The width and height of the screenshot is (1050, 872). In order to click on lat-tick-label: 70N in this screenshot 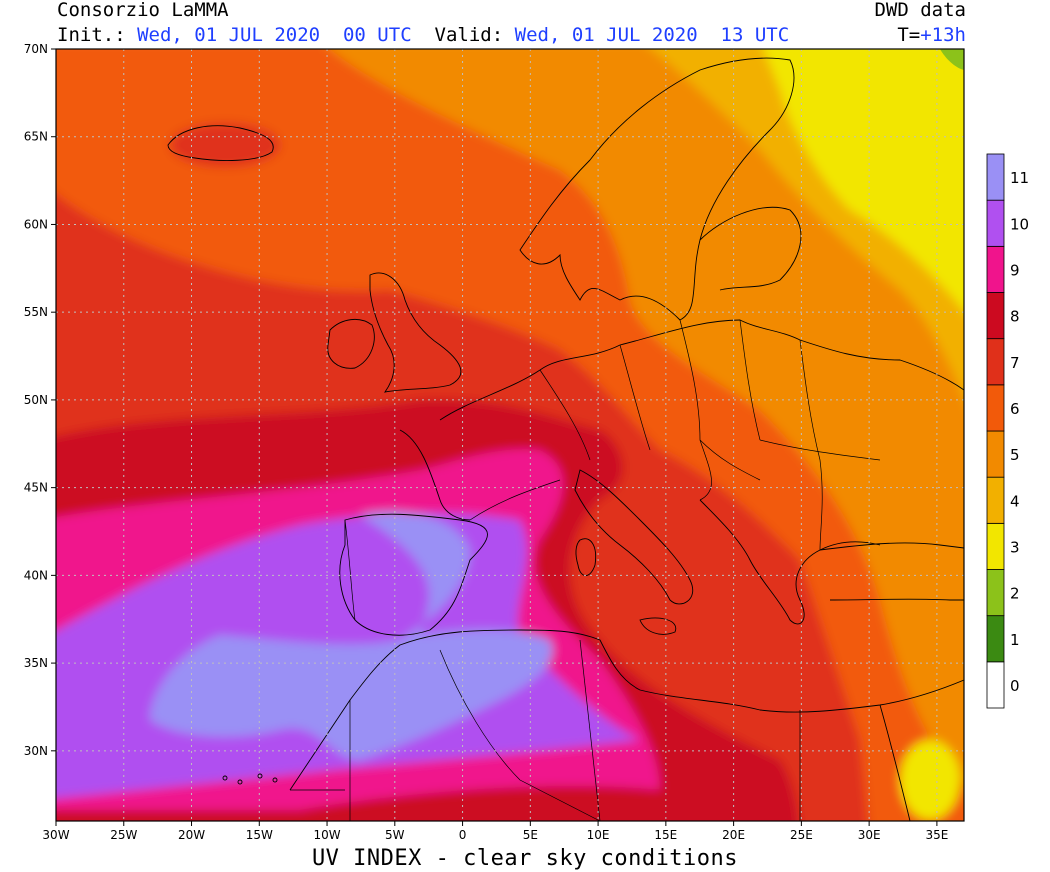, I will do `click(36, 49)`.